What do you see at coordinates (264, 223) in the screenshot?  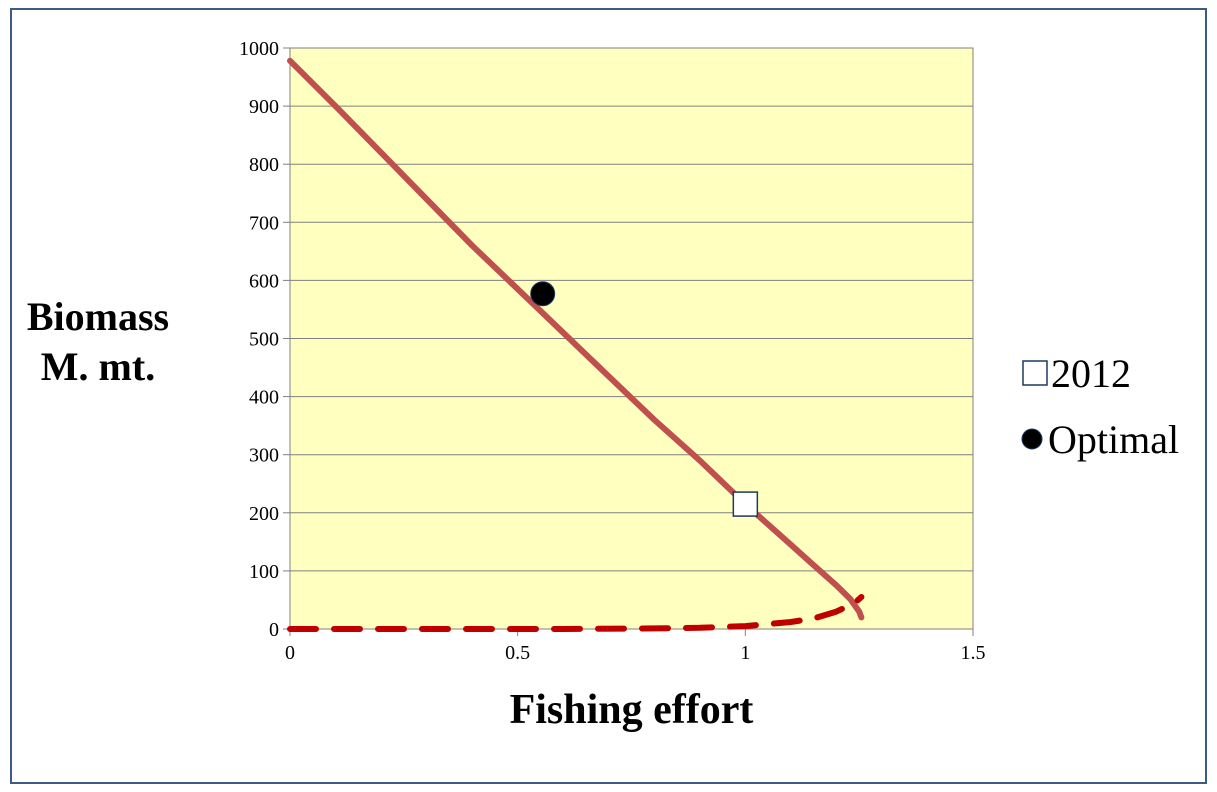 I see `y-tick-label: 700` at bounding box center [264, 223].